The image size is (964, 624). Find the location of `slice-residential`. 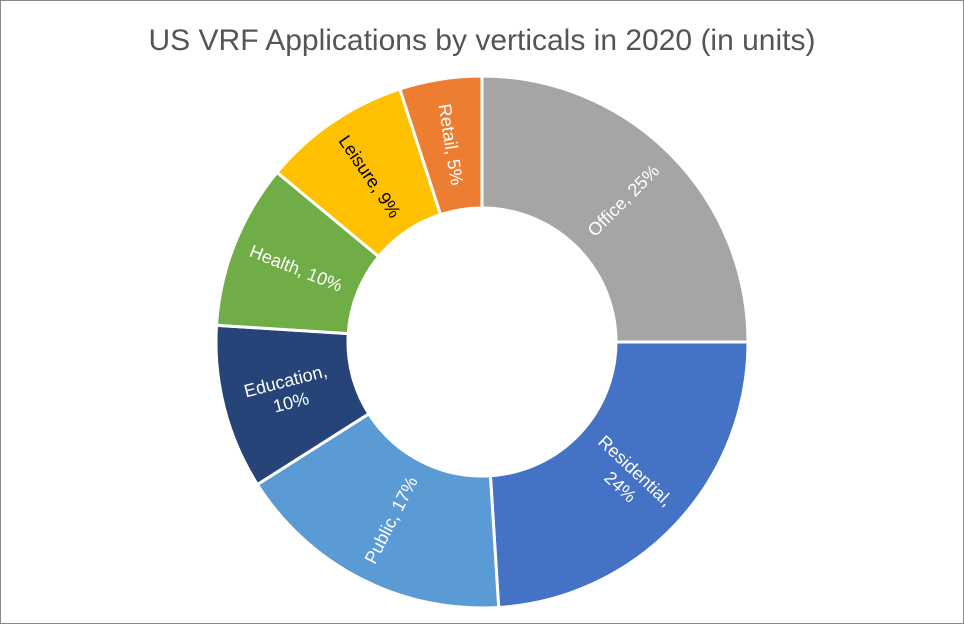

slice-residential is located at coordinates (619, 475).